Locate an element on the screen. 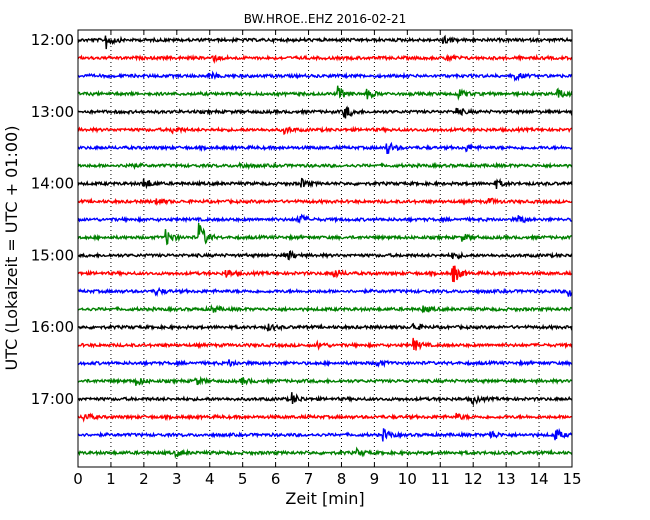  x-tick-label: 3 is located at coordinates (177, 479).